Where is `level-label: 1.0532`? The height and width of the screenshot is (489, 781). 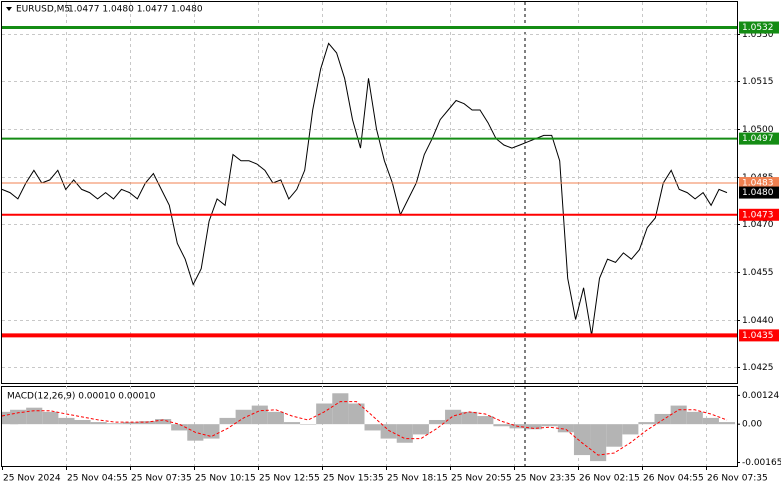 level-label: 1.0532 is located at coordinates (758, 28).